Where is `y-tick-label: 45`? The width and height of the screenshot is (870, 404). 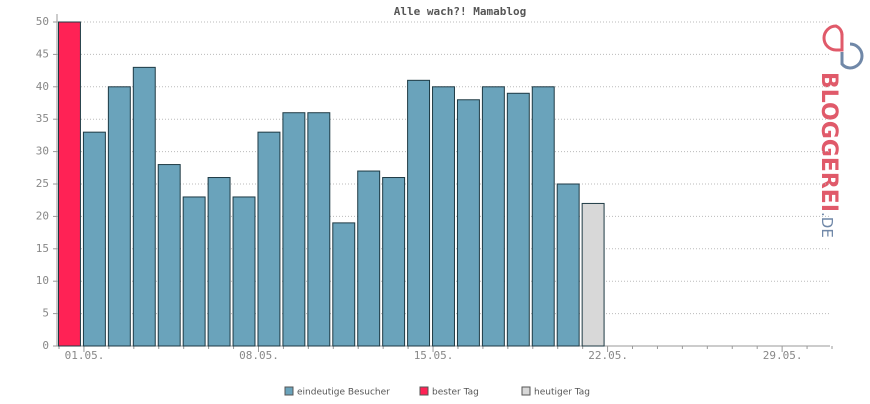
y-tick-label: 45 is located at coordinates (42, 53).